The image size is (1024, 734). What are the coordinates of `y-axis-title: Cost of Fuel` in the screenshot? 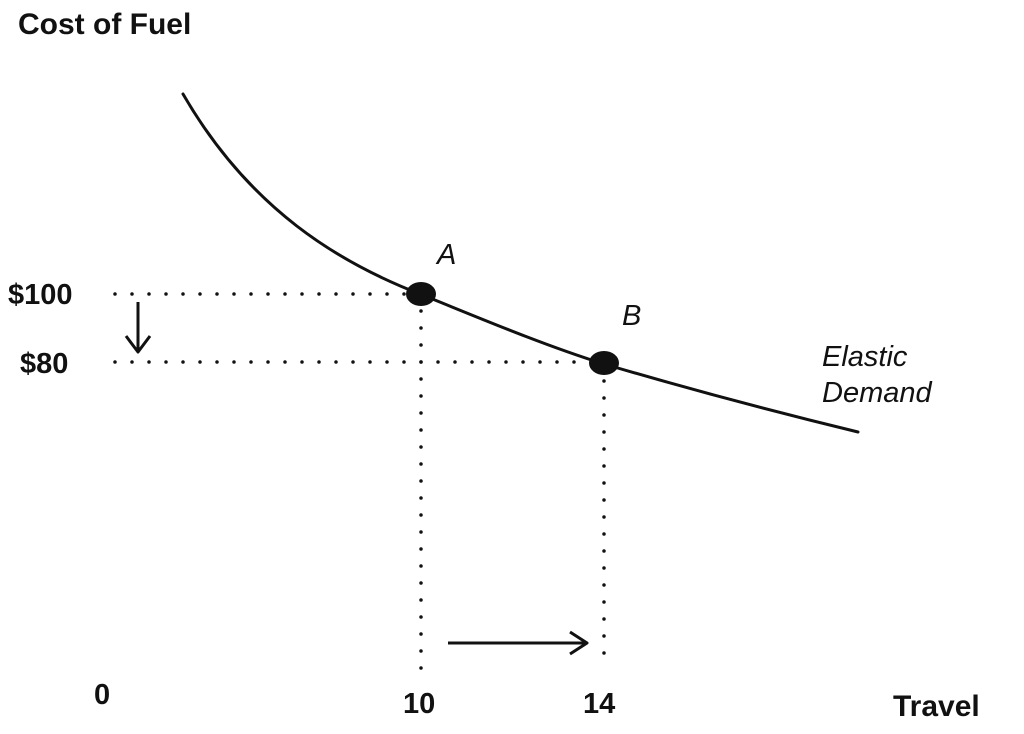 It's located at (104, 24).